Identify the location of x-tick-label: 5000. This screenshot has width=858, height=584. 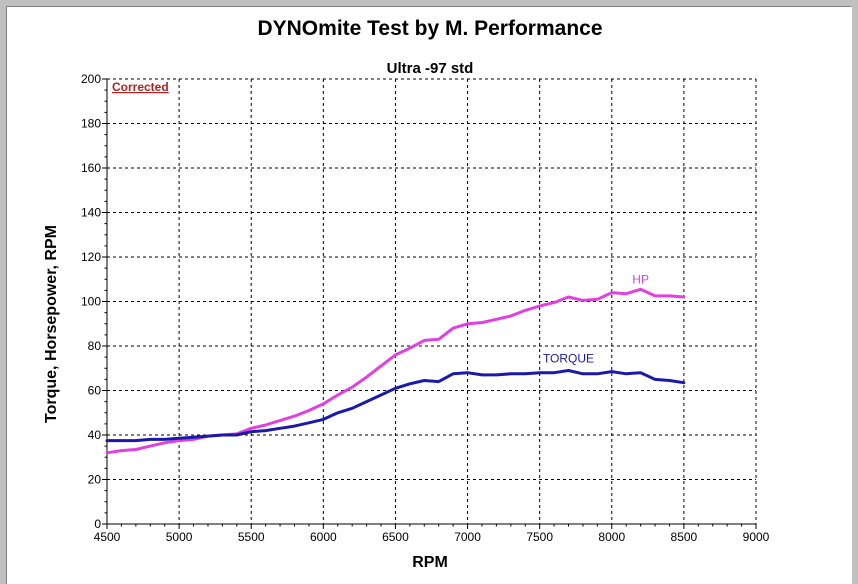
(179, 537).